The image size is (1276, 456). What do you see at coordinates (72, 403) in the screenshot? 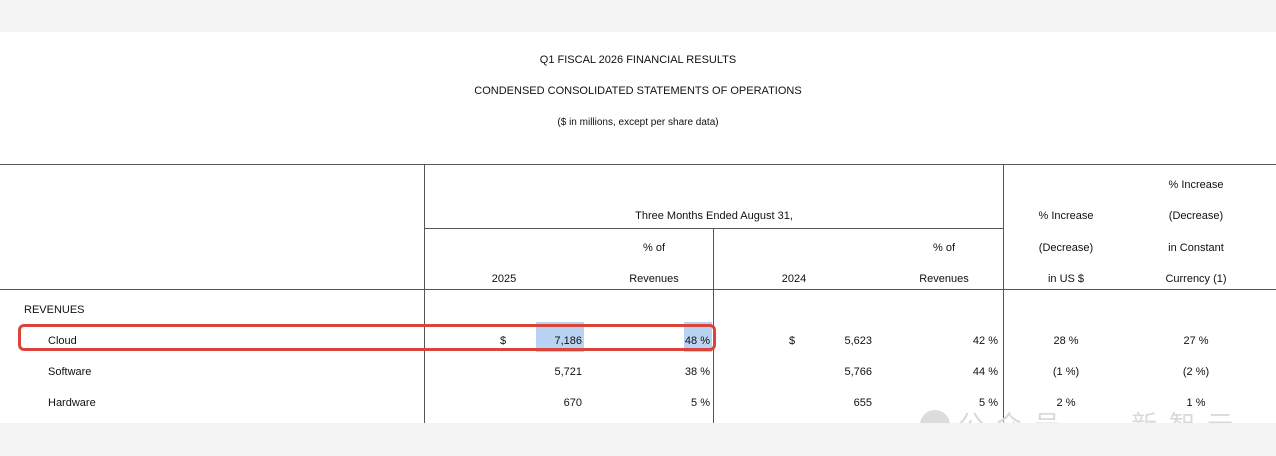
I see `row-label: Hardware` at bounding box center [72, 403].